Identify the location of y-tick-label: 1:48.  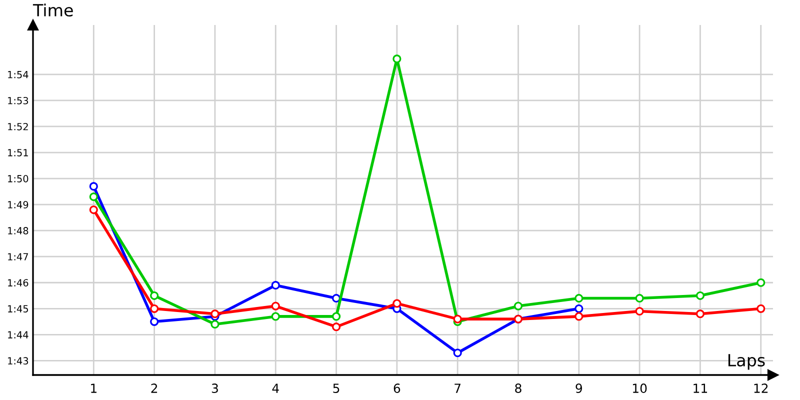
(18, 230).